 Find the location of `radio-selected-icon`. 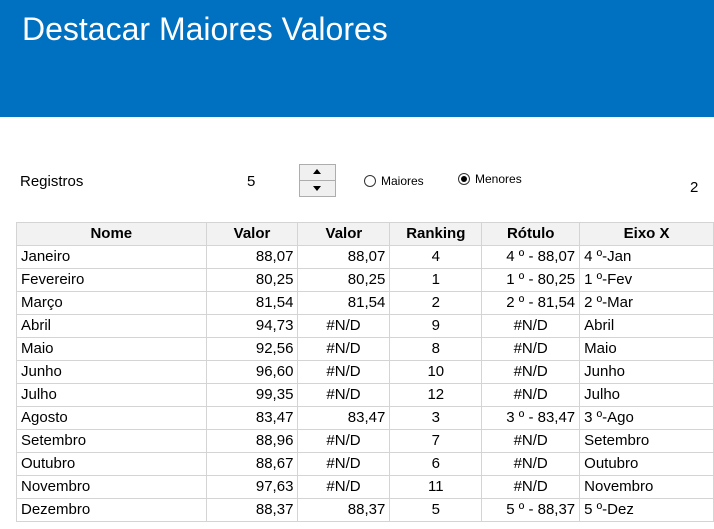

radio-selected-icon is located at coordinates (464, 179).